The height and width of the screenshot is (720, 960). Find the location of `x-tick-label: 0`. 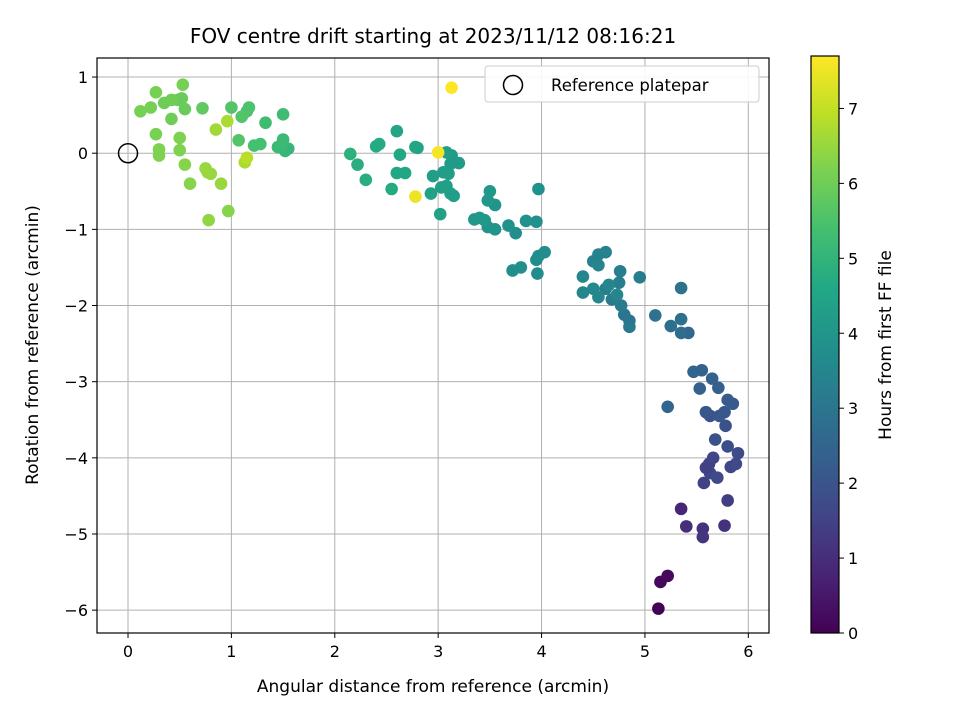

x-tick-label: 0 is located at coordinates (128, 651).